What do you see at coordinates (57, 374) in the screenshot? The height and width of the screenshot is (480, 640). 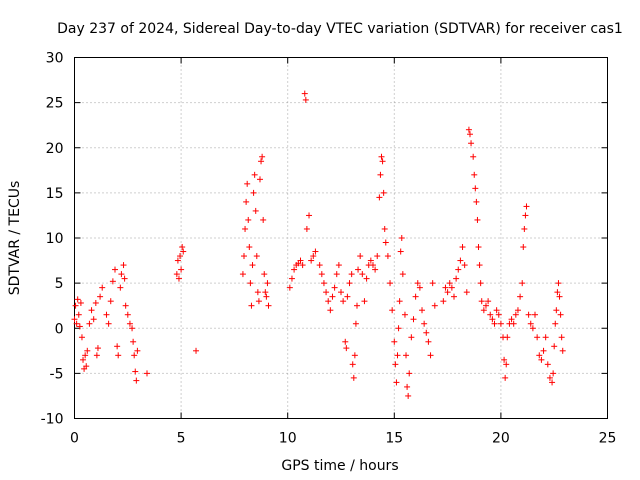 I see `y-tick-label: -5` at bounding box center [57, 374].